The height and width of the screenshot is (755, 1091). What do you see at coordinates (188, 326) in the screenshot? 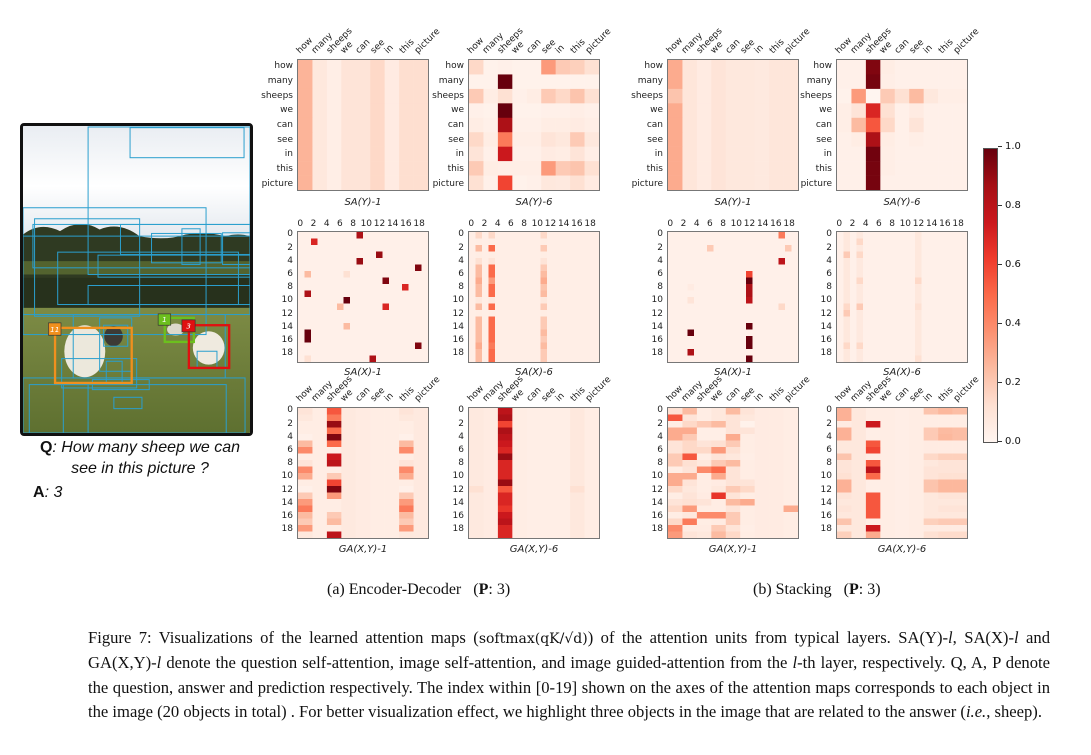
I see `label-3-text: 3` at bounding box center [188, 326].